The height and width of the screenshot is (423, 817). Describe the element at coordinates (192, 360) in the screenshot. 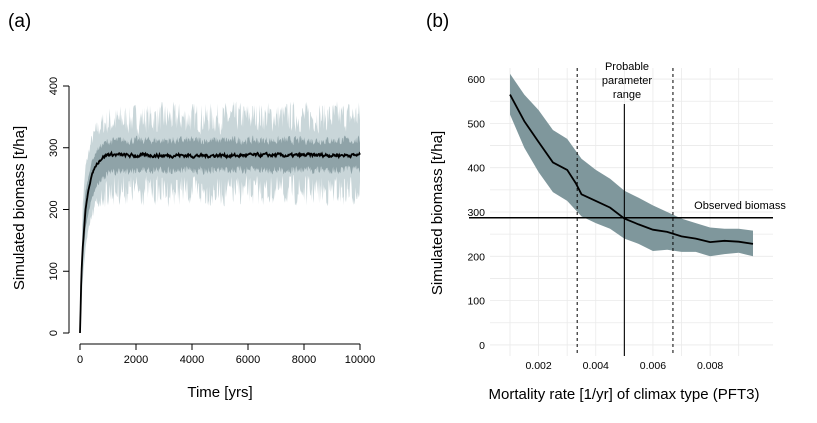

I see `chart-a-x-tick-label: 4000` at that location.